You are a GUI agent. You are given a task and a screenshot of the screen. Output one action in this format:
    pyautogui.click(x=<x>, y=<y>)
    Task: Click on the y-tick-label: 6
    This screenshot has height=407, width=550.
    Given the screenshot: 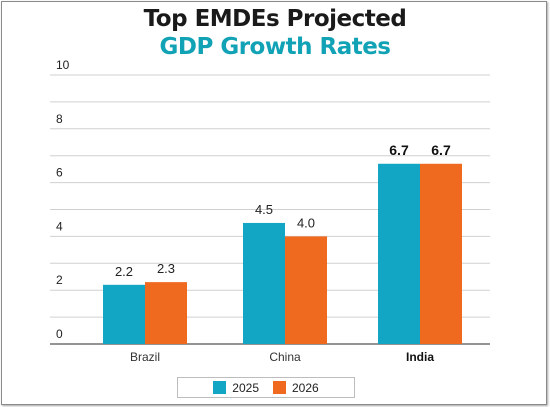 What is the action you would take?
    pyautogui.click(x=59, y=173)
    